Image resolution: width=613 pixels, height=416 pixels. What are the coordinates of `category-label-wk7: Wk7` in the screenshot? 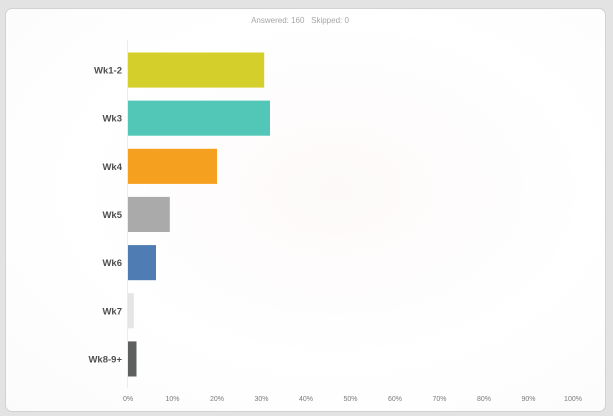 It's located at (112, 311).